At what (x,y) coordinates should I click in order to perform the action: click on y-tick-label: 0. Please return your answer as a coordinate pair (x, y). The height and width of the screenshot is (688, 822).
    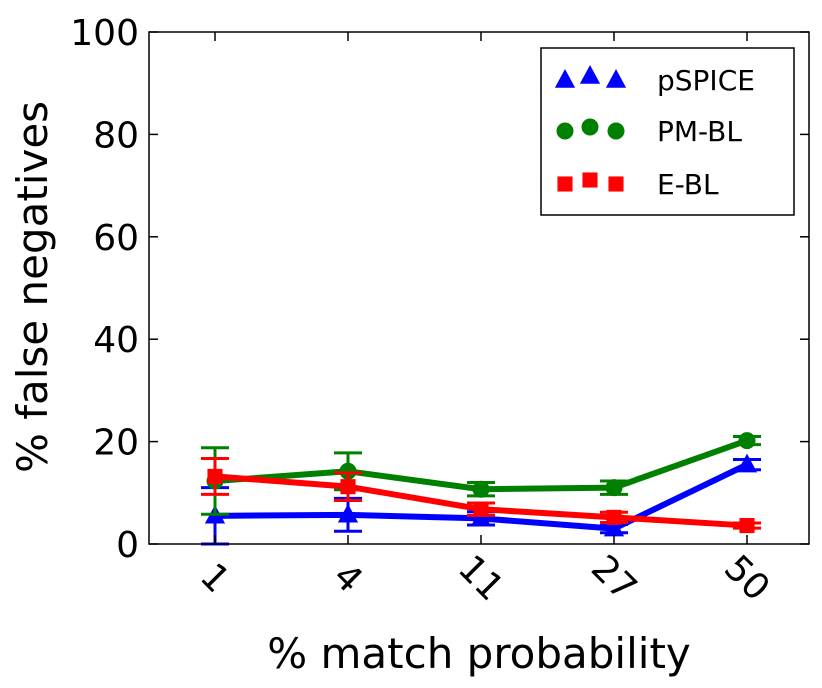
    Looking at the image, I should click on (127, 545).